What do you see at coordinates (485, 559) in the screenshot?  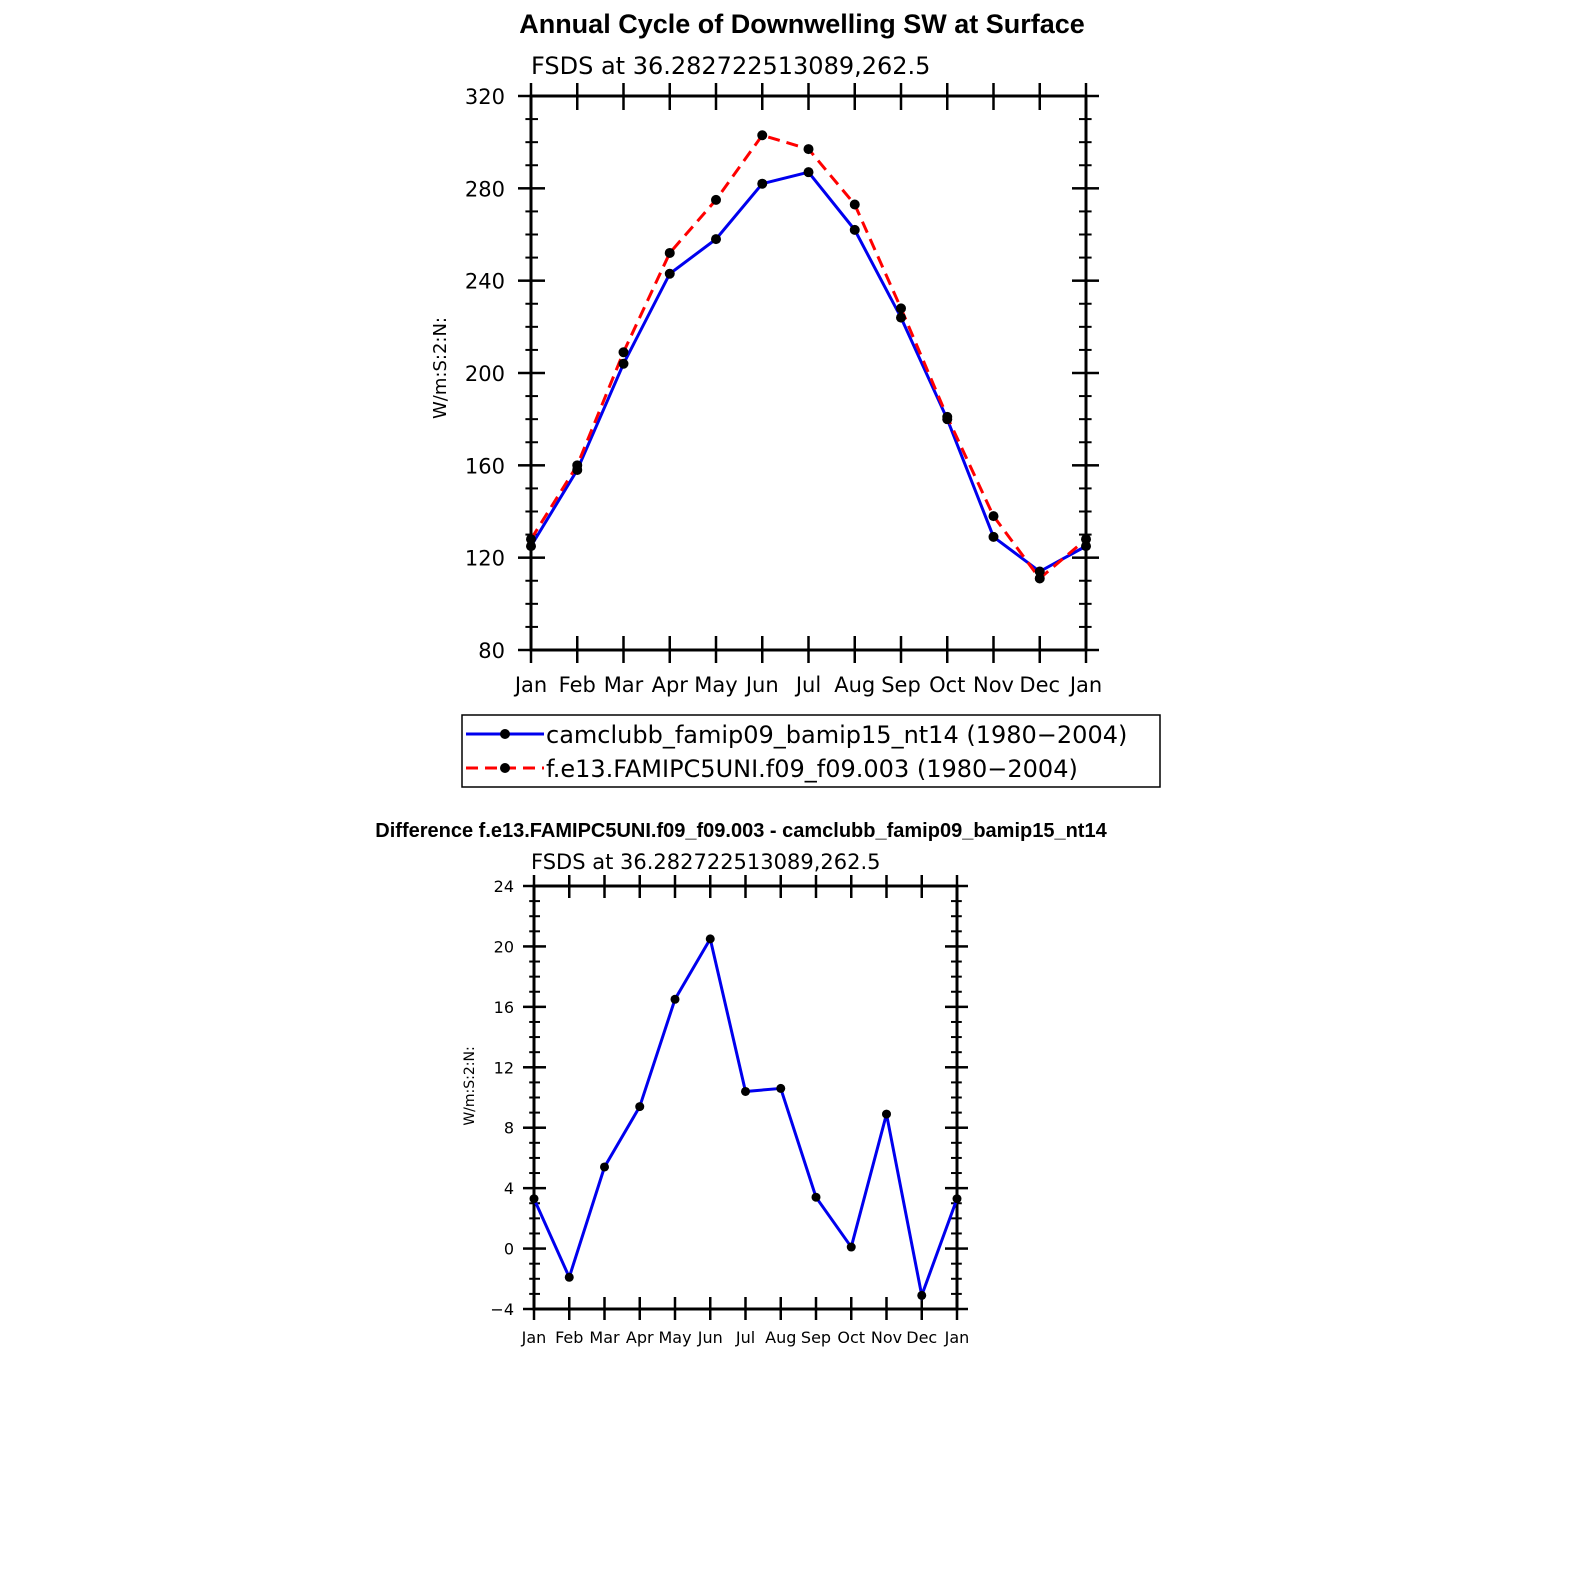 I see `y-tick-label: 120` at bounding box center [485, 559].